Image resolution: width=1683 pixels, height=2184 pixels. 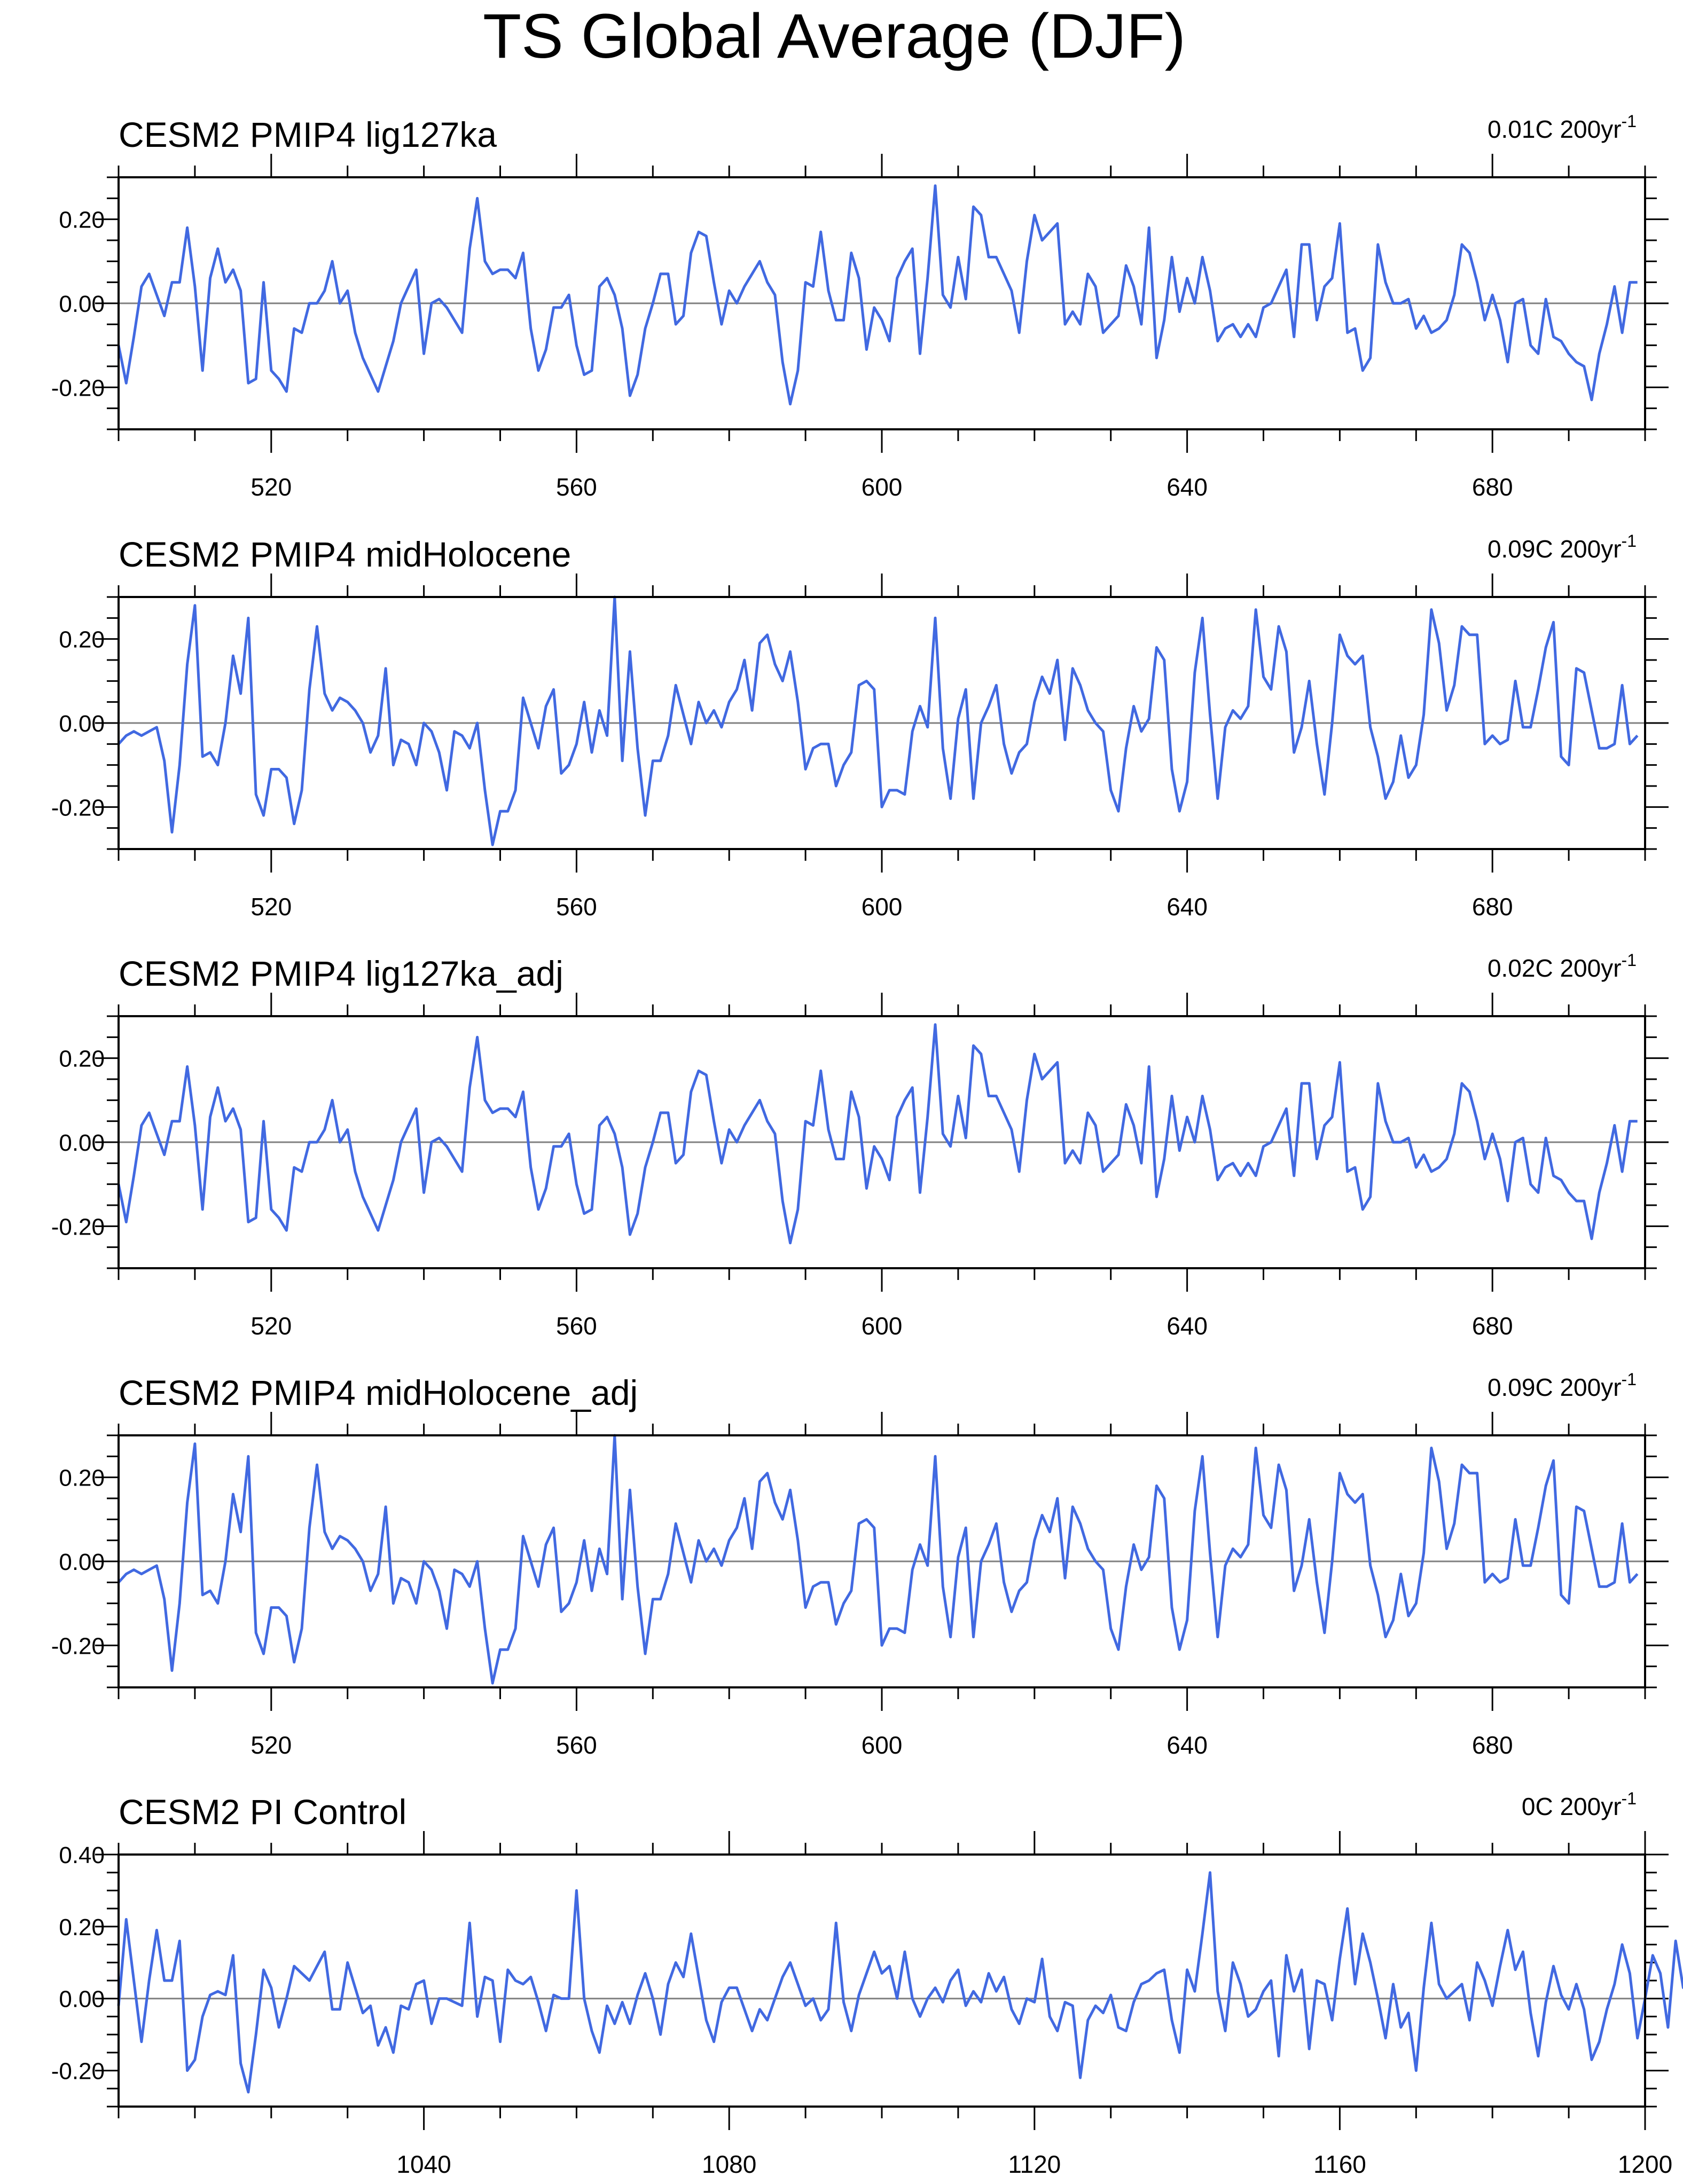 I want to click on trend-value: 0.02C 200yr, so click(x=1555, y=968).